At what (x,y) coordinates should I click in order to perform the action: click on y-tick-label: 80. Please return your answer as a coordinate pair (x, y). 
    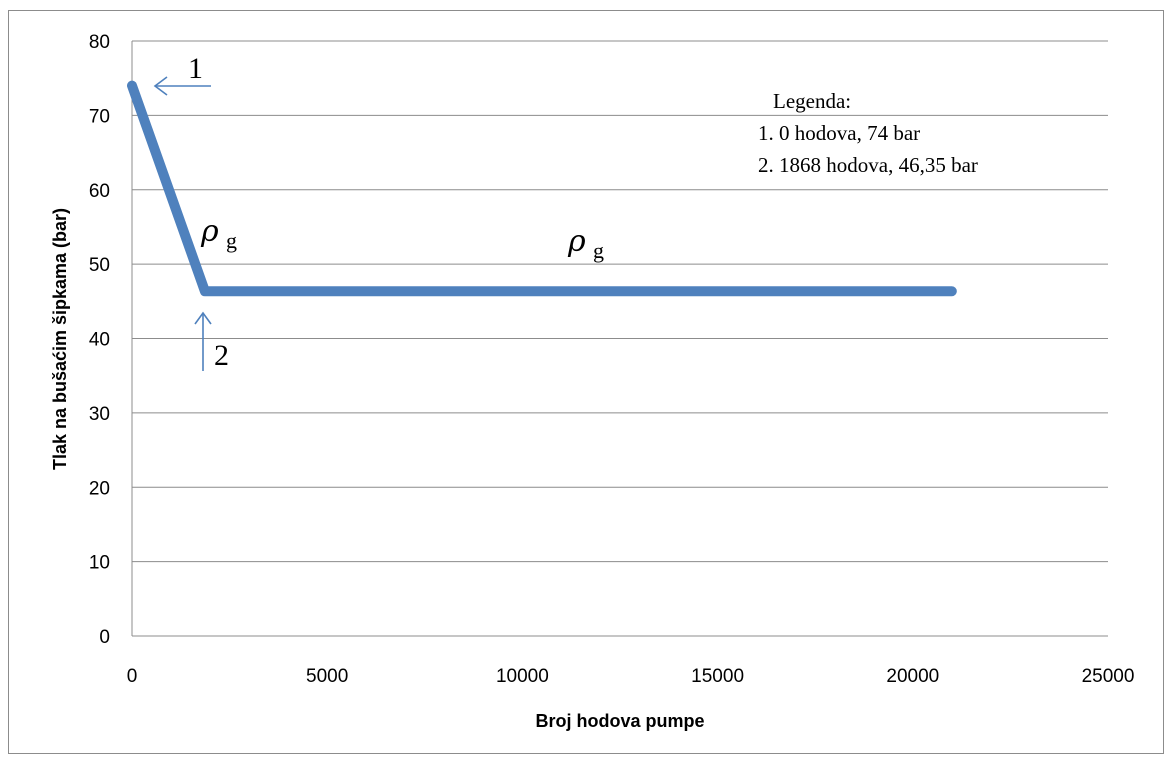
    Looking at the image, I should click on (99, 42).